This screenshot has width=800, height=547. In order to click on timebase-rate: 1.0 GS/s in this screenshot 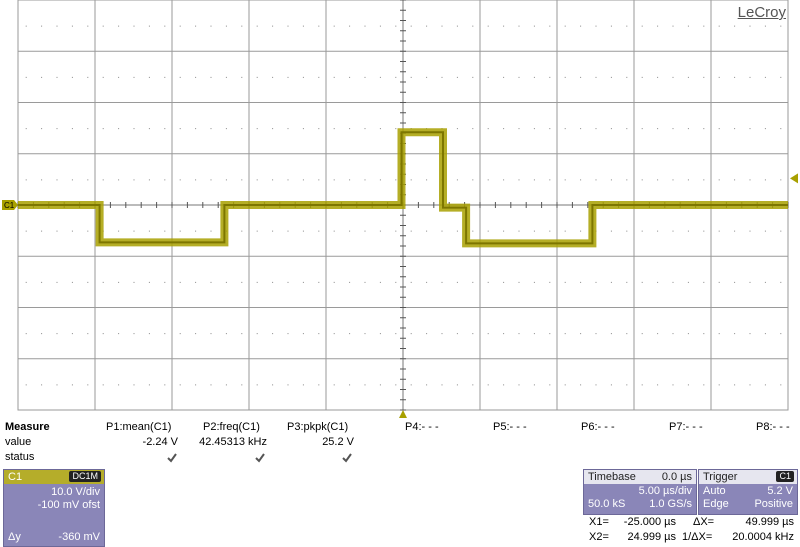, I will do `click(670, 504)`.